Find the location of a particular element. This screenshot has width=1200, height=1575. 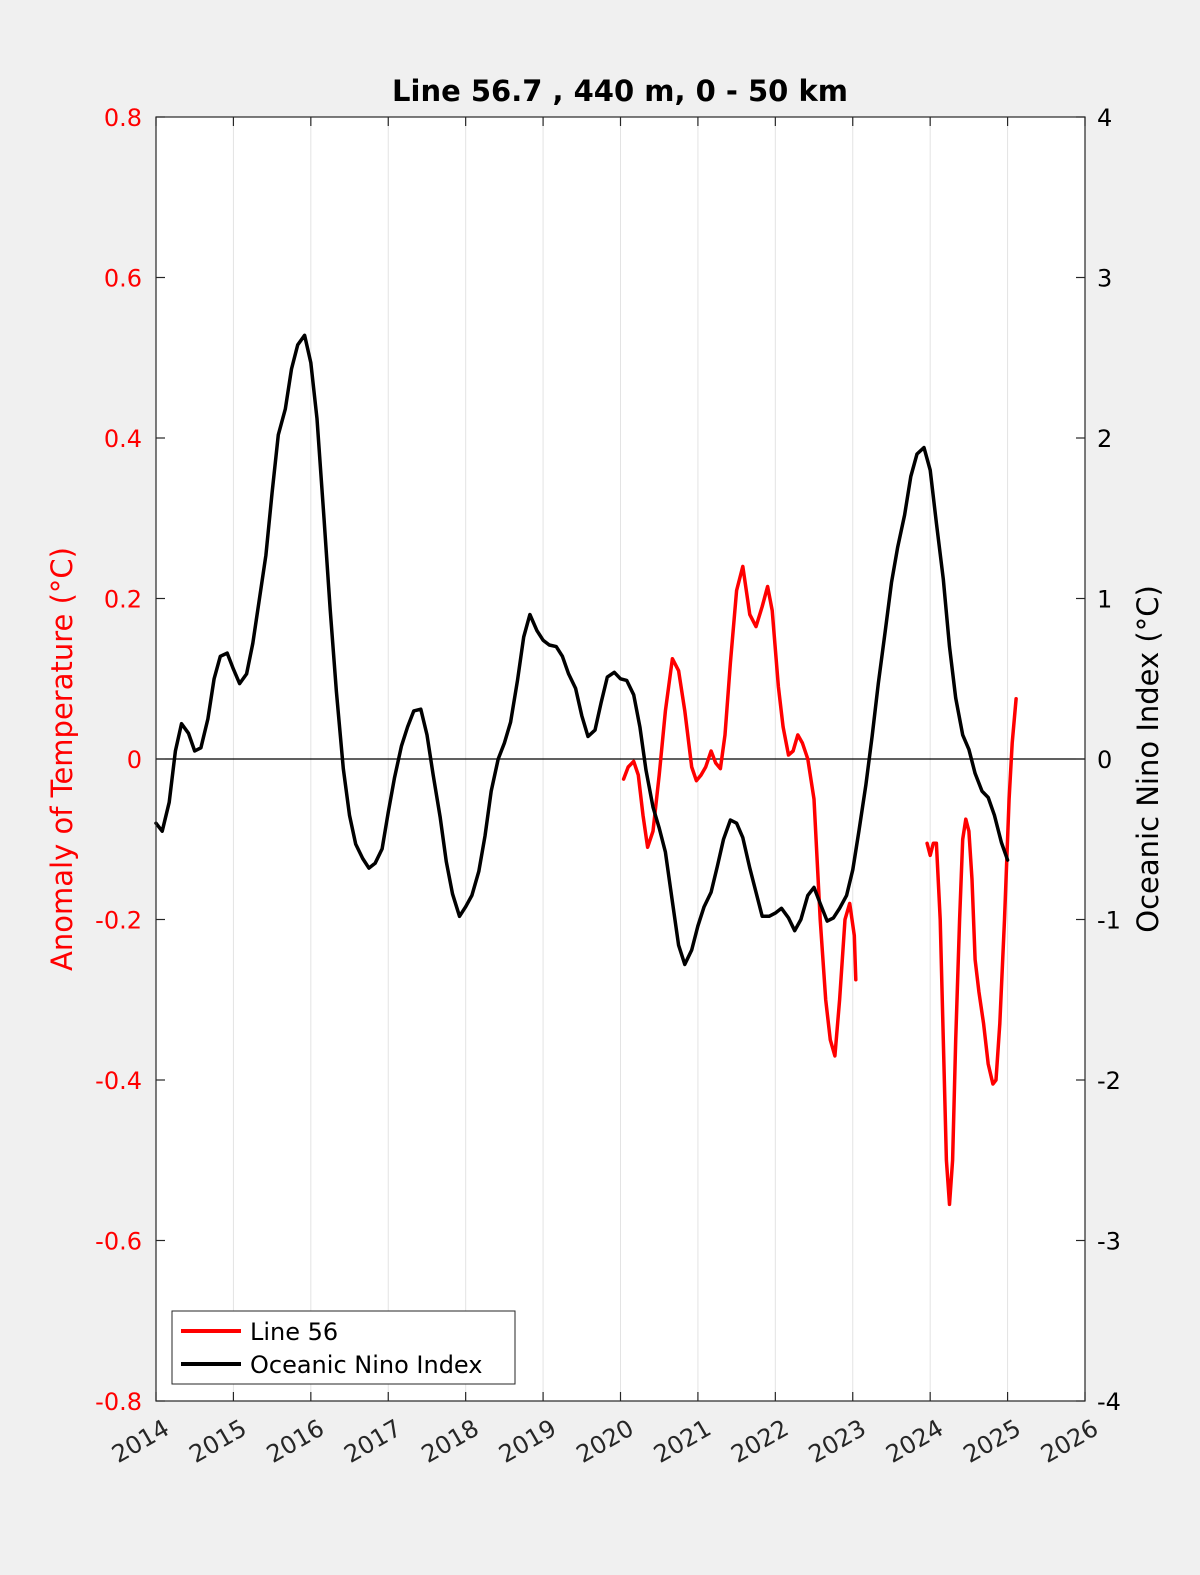

y-tick-label-right: 1 is located at coordinates (1104, 600).